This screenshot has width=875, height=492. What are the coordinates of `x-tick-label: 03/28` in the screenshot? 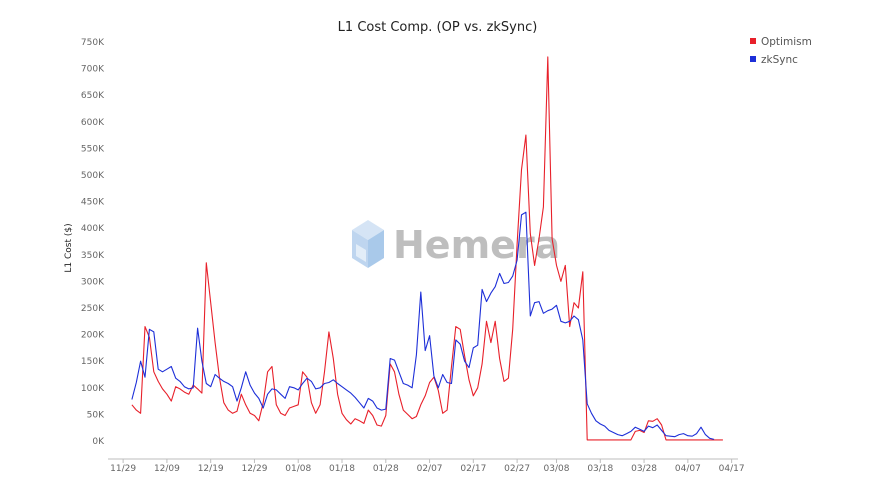 It's located at (644, 469).